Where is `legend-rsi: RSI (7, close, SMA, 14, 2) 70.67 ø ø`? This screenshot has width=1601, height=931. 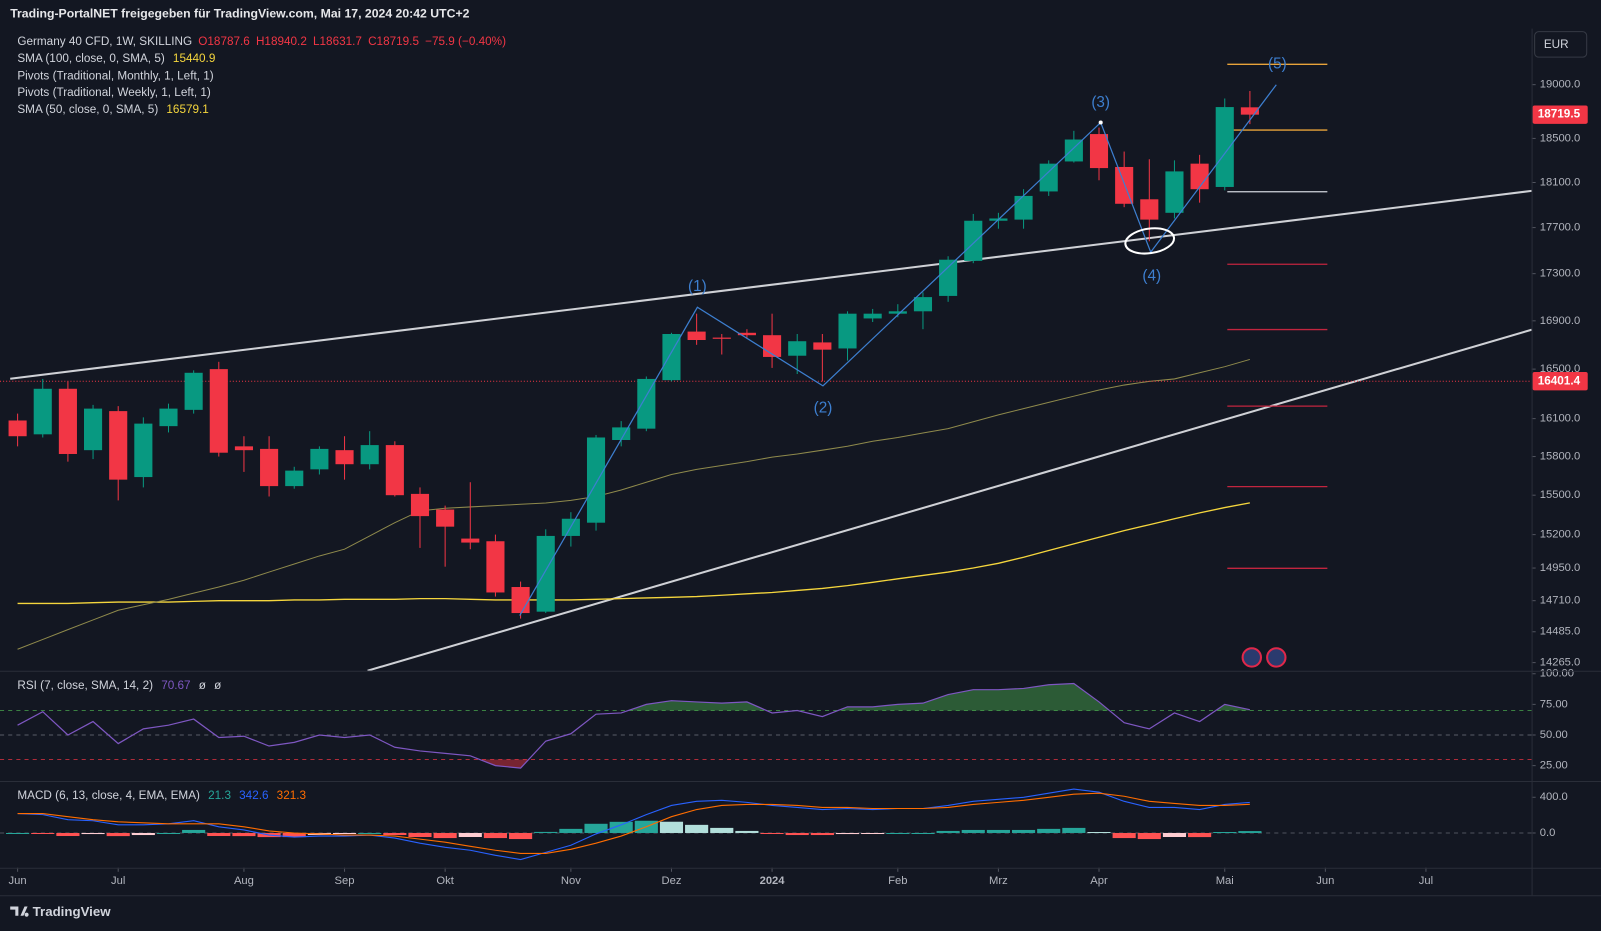 legend-rsi: RSI (7, close, SMA, 14, 2) 70.67 ø ø is located at coordinates (119, 685).